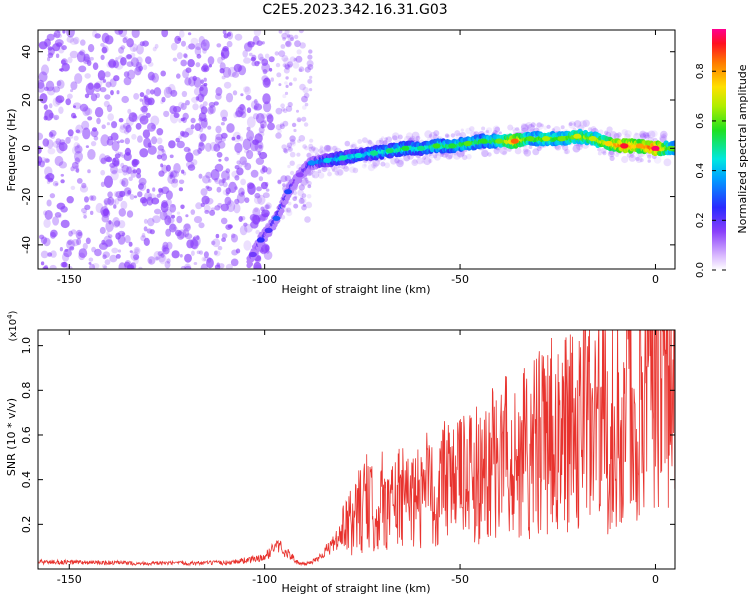 This screenshot has width=750, height=600. Describe the element at coordinates (264, 579) in the screenshot. I see `x-tick-label: -100` at that location.